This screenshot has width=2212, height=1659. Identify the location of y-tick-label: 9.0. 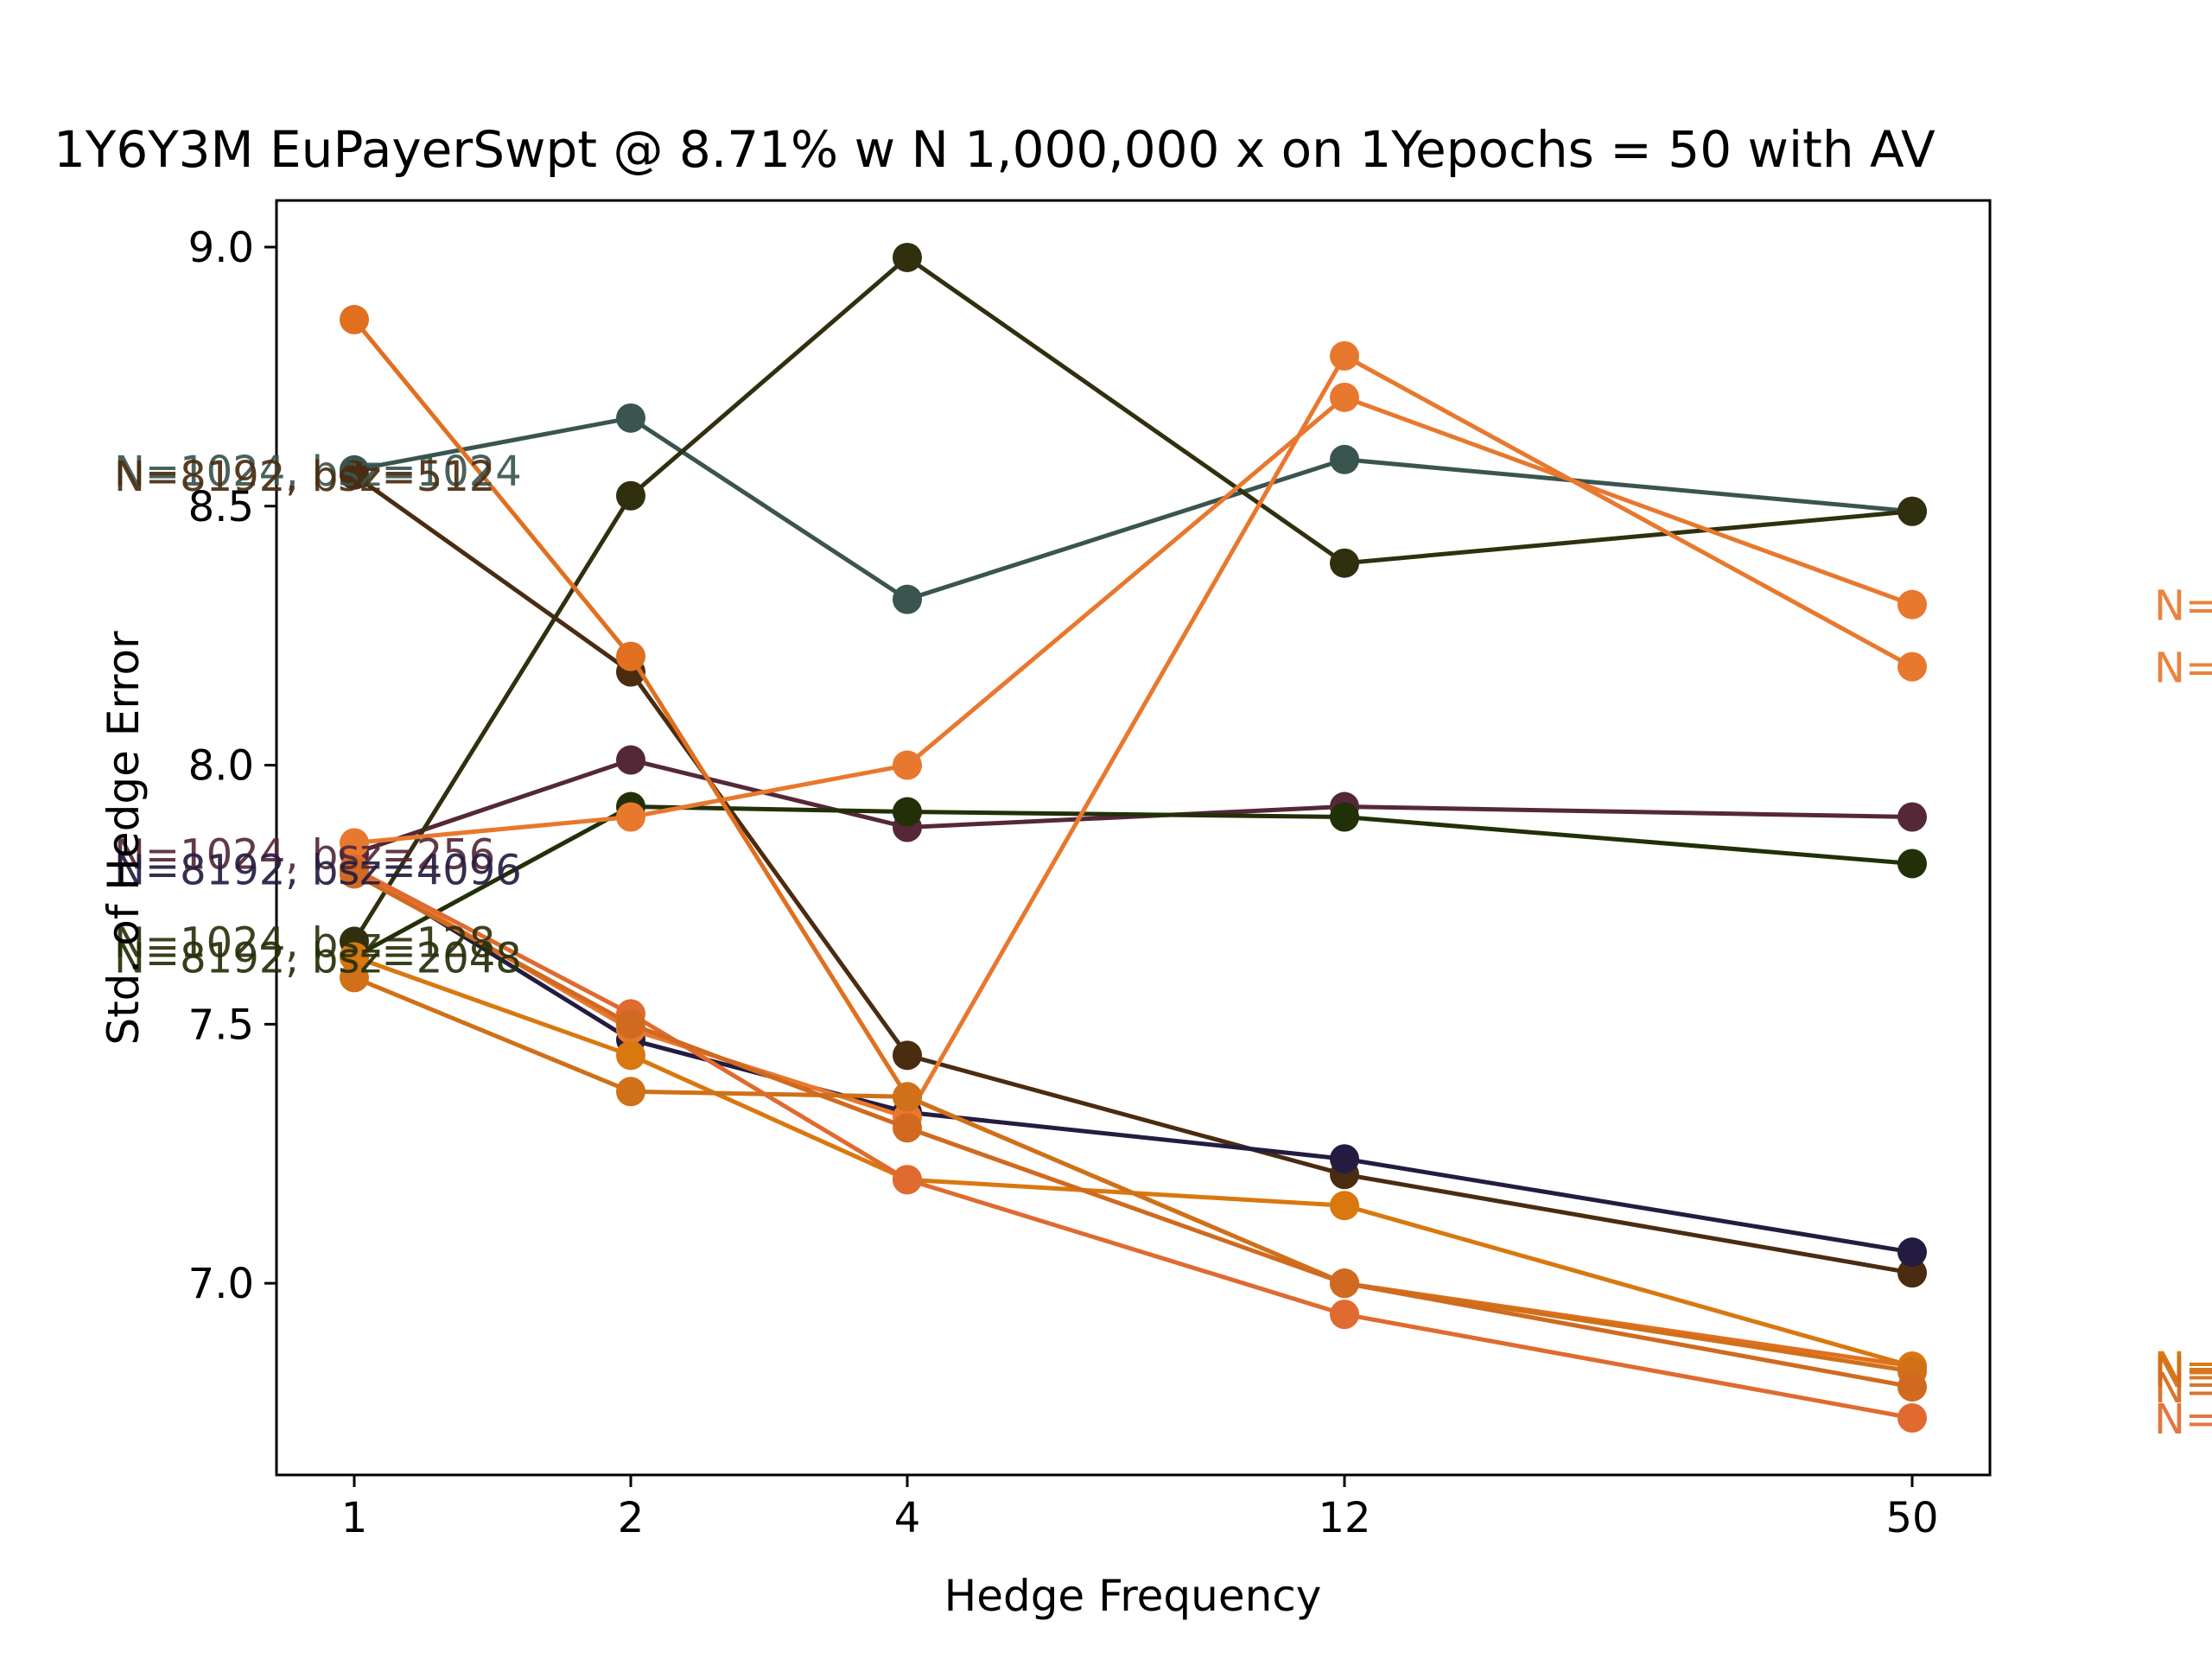
(221, 248).